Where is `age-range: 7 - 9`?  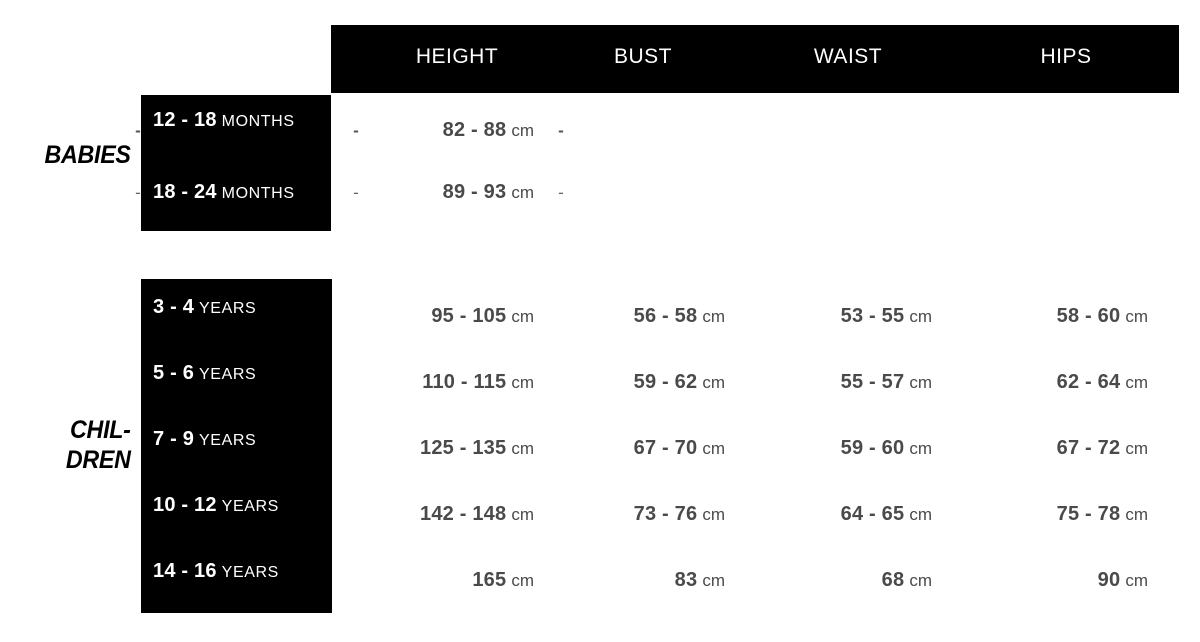
age-range: 7 - 9 is located at coordinates (174, 439).